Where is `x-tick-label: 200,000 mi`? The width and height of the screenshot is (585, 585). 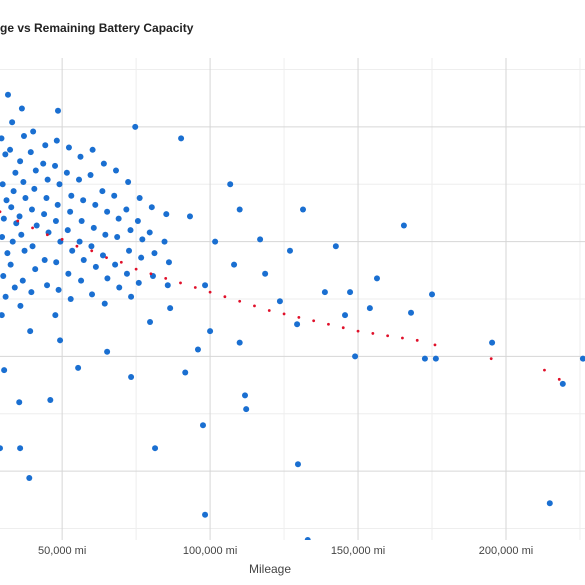 x-tick-label: 200,000 mi is located at coordinates (506, 551).